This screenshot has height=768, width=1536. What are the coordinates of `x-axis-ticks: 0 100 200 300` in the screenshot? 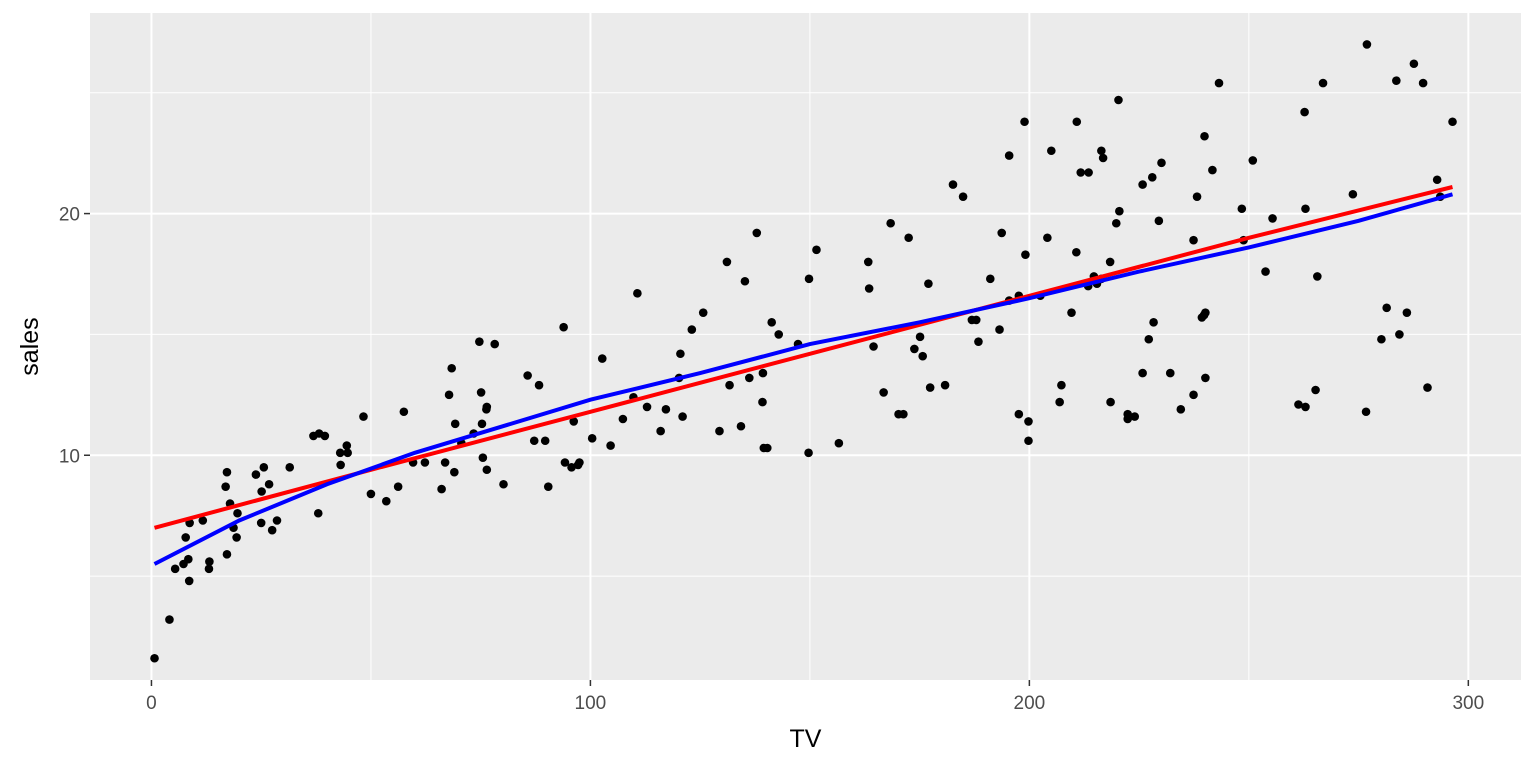 It's located at (815, 697).